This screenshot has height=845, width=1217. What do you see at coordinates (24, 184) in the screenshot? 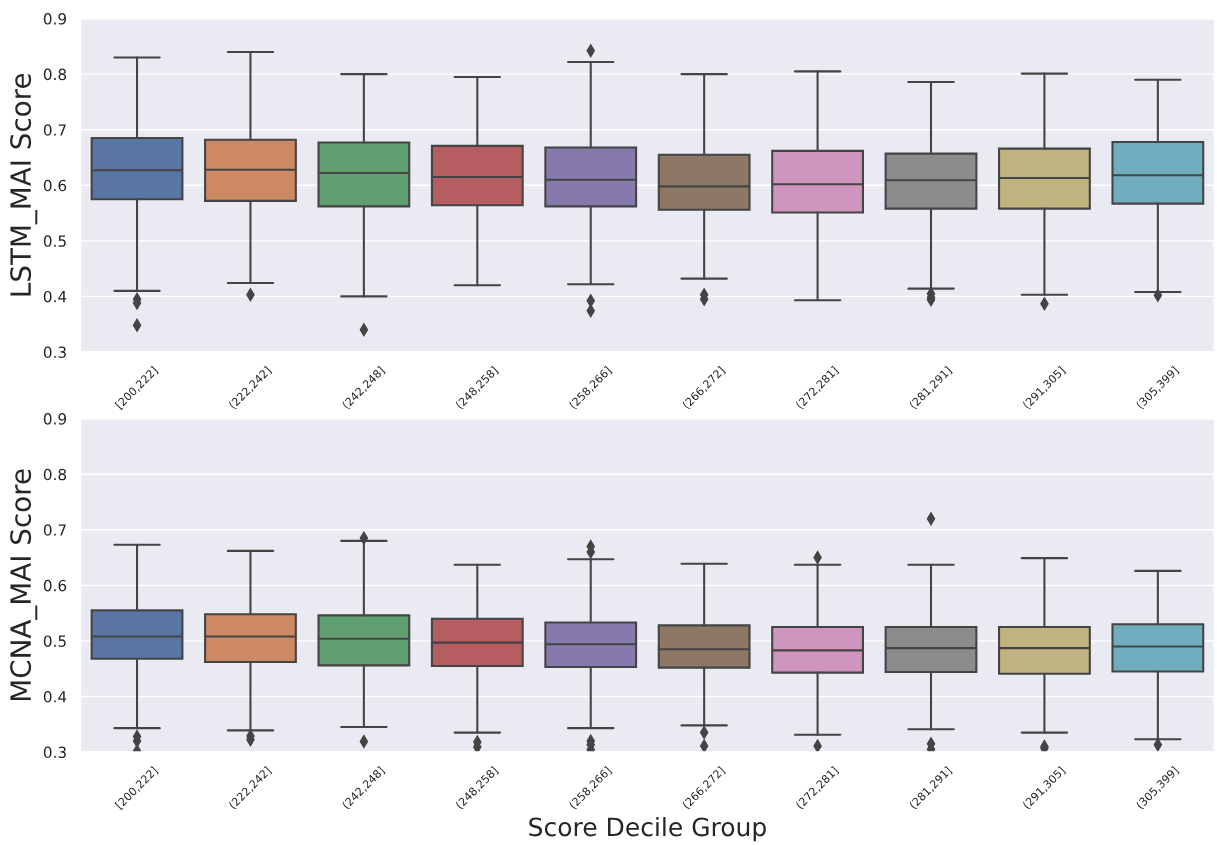
I see `y-axis-title: LSTM_MAI Score` at bounding box center [24, 184].